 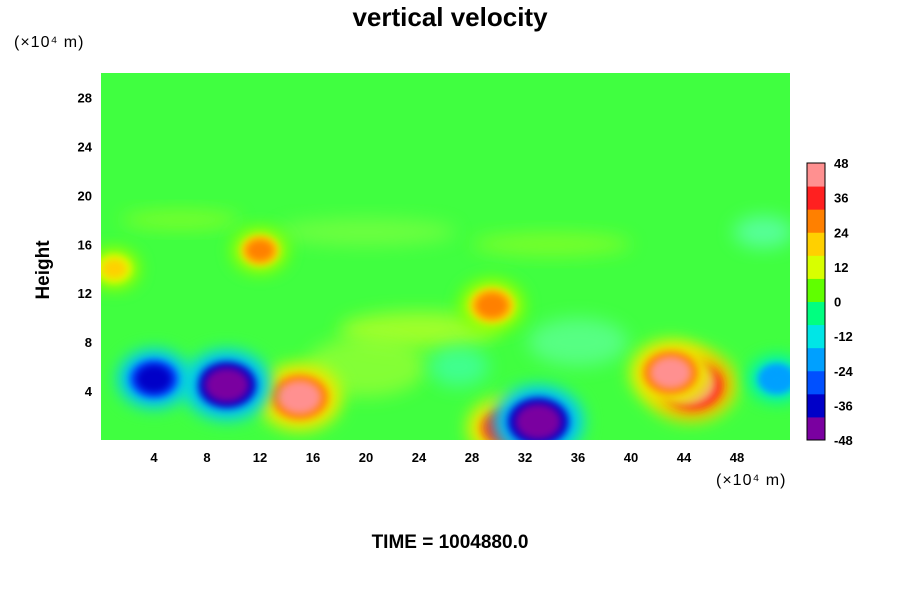 What do you see at coordinates (89, 391) in the screenshot?
I see `y-tick-label: 4` at bounding box center [89, 391].